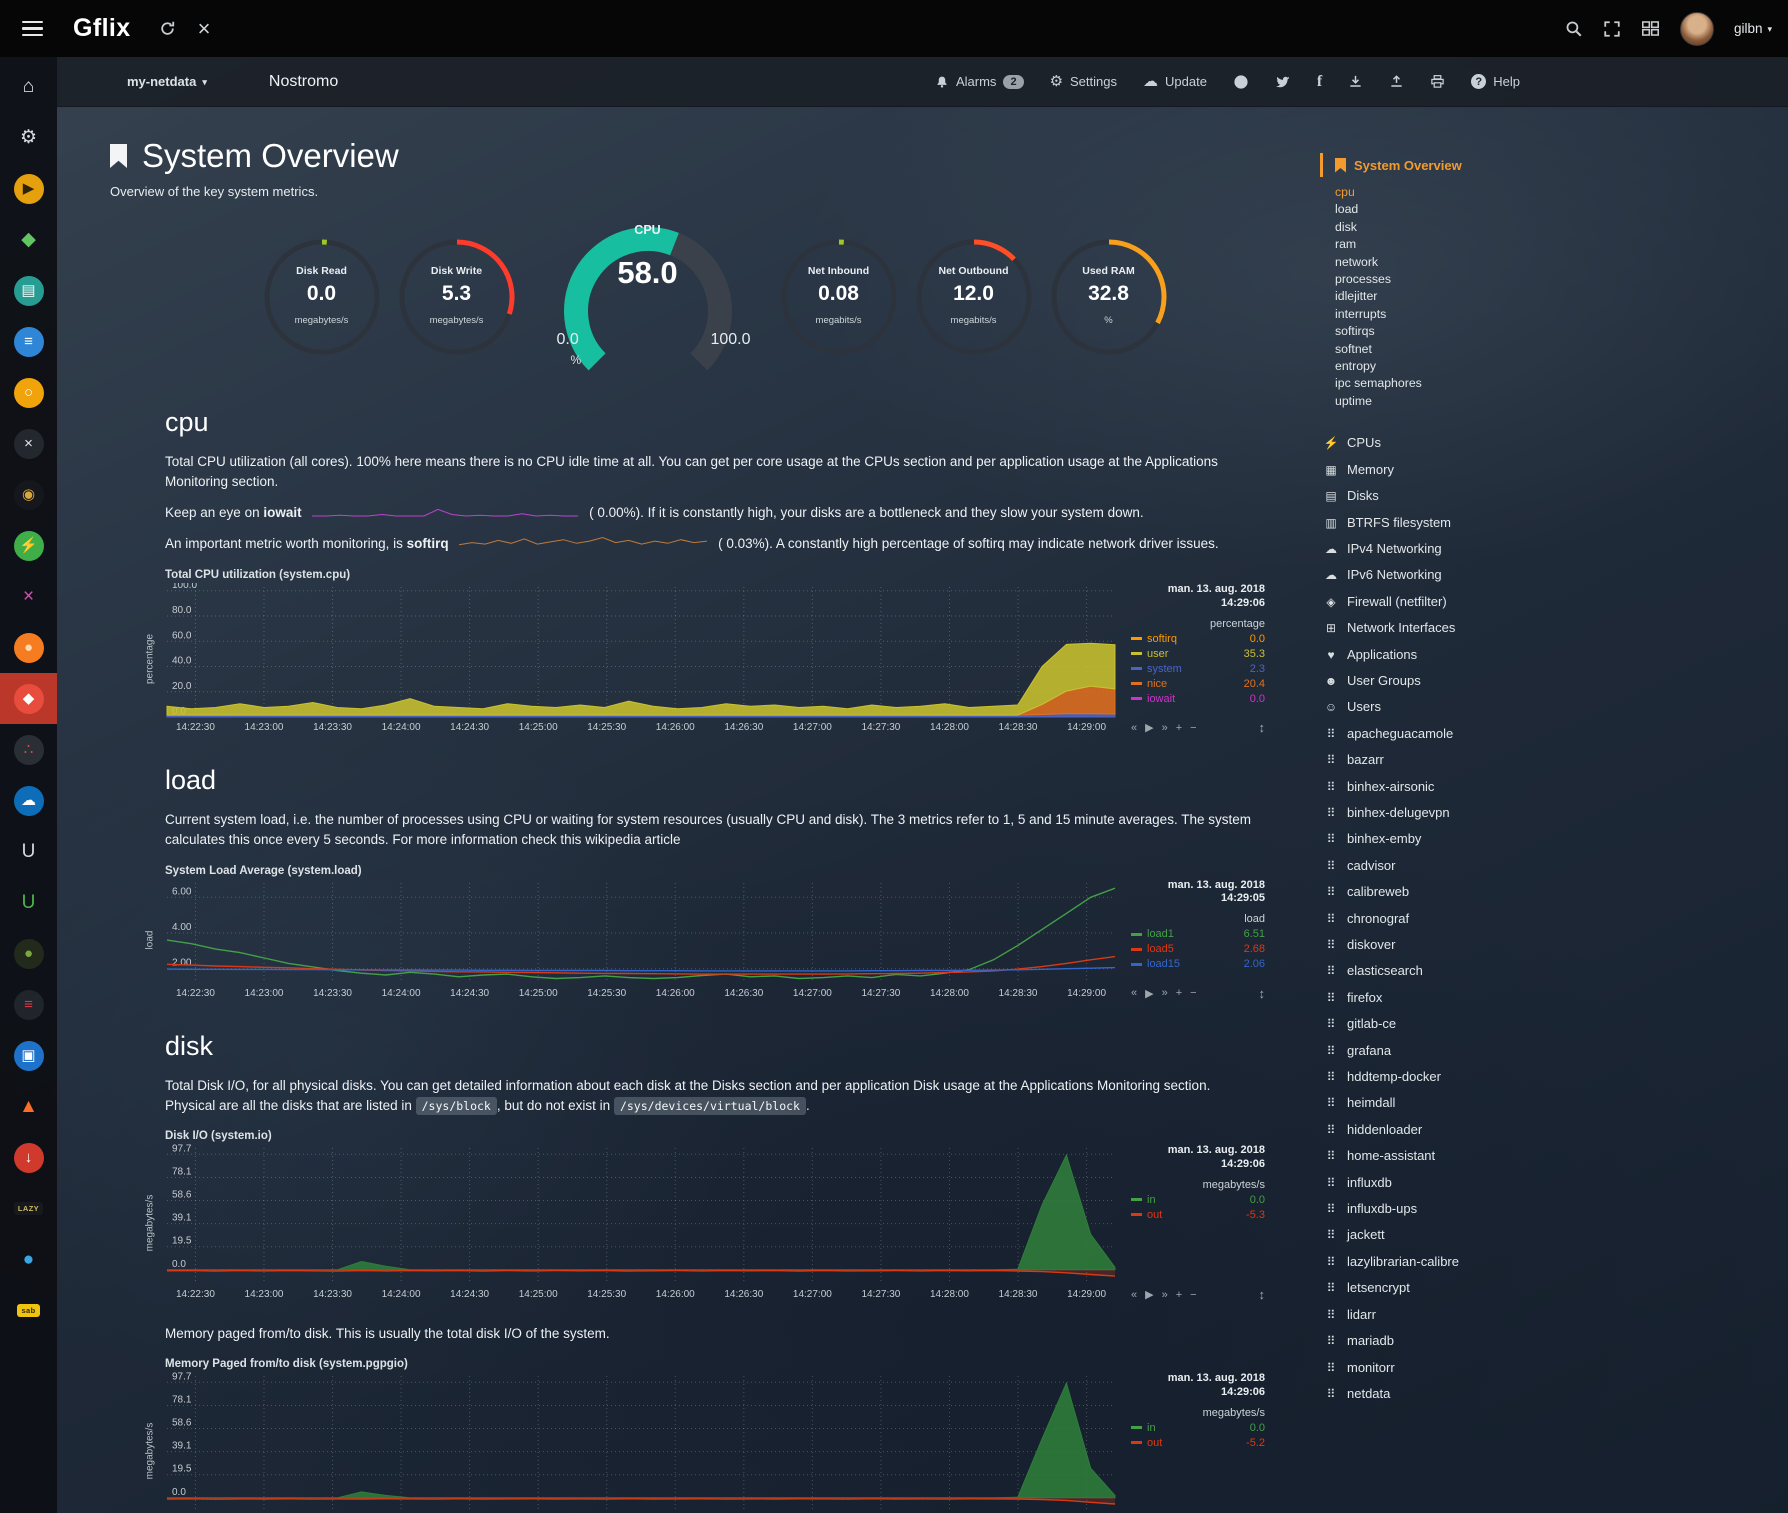 The height and width of the screenshot is (1513, 1788). Describe the element at coordinates (1361, 313) in the screenshot. I see `sidebar-item-interrupts: interrupts` at that location.